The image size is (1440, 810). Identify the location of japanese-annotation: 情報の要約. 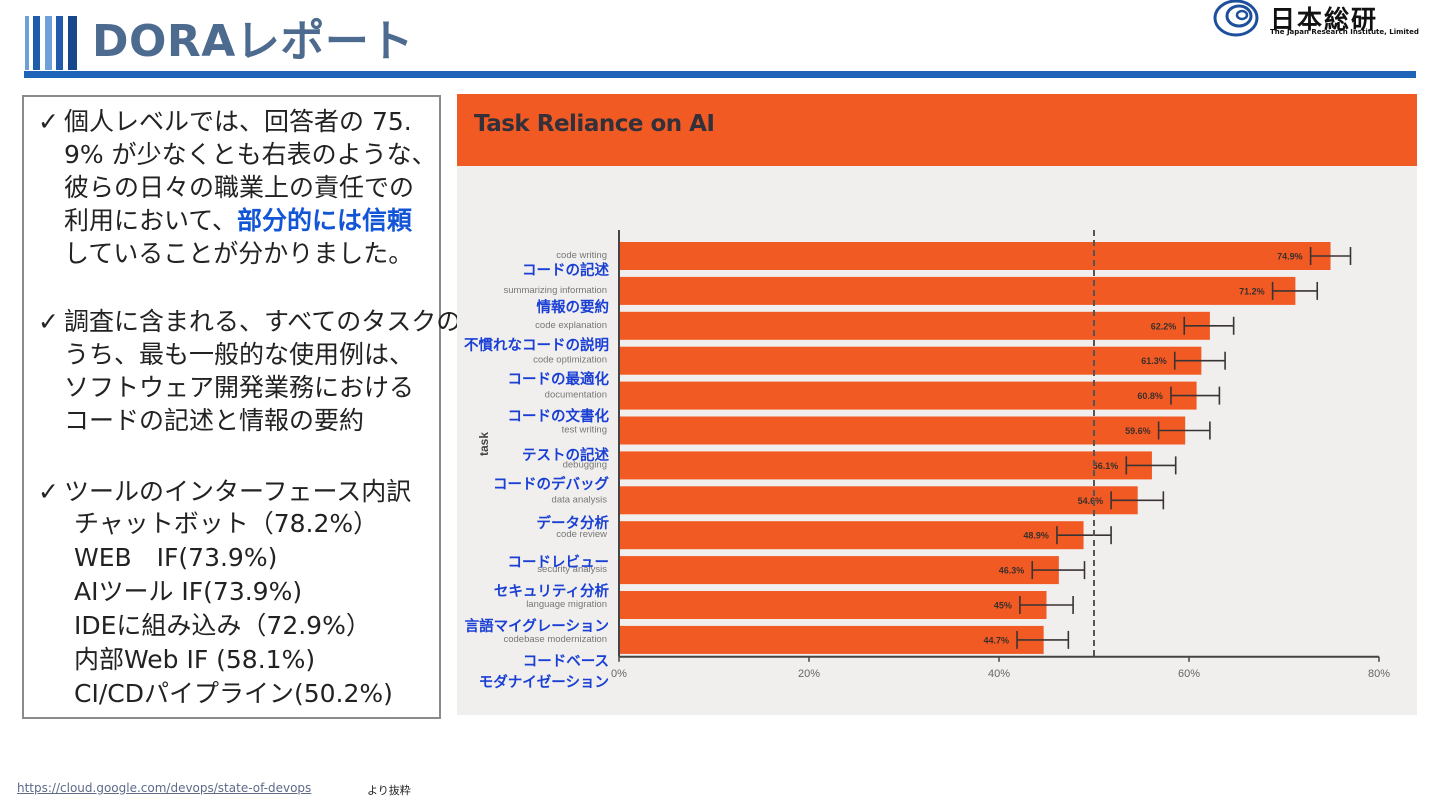
(573, 307).